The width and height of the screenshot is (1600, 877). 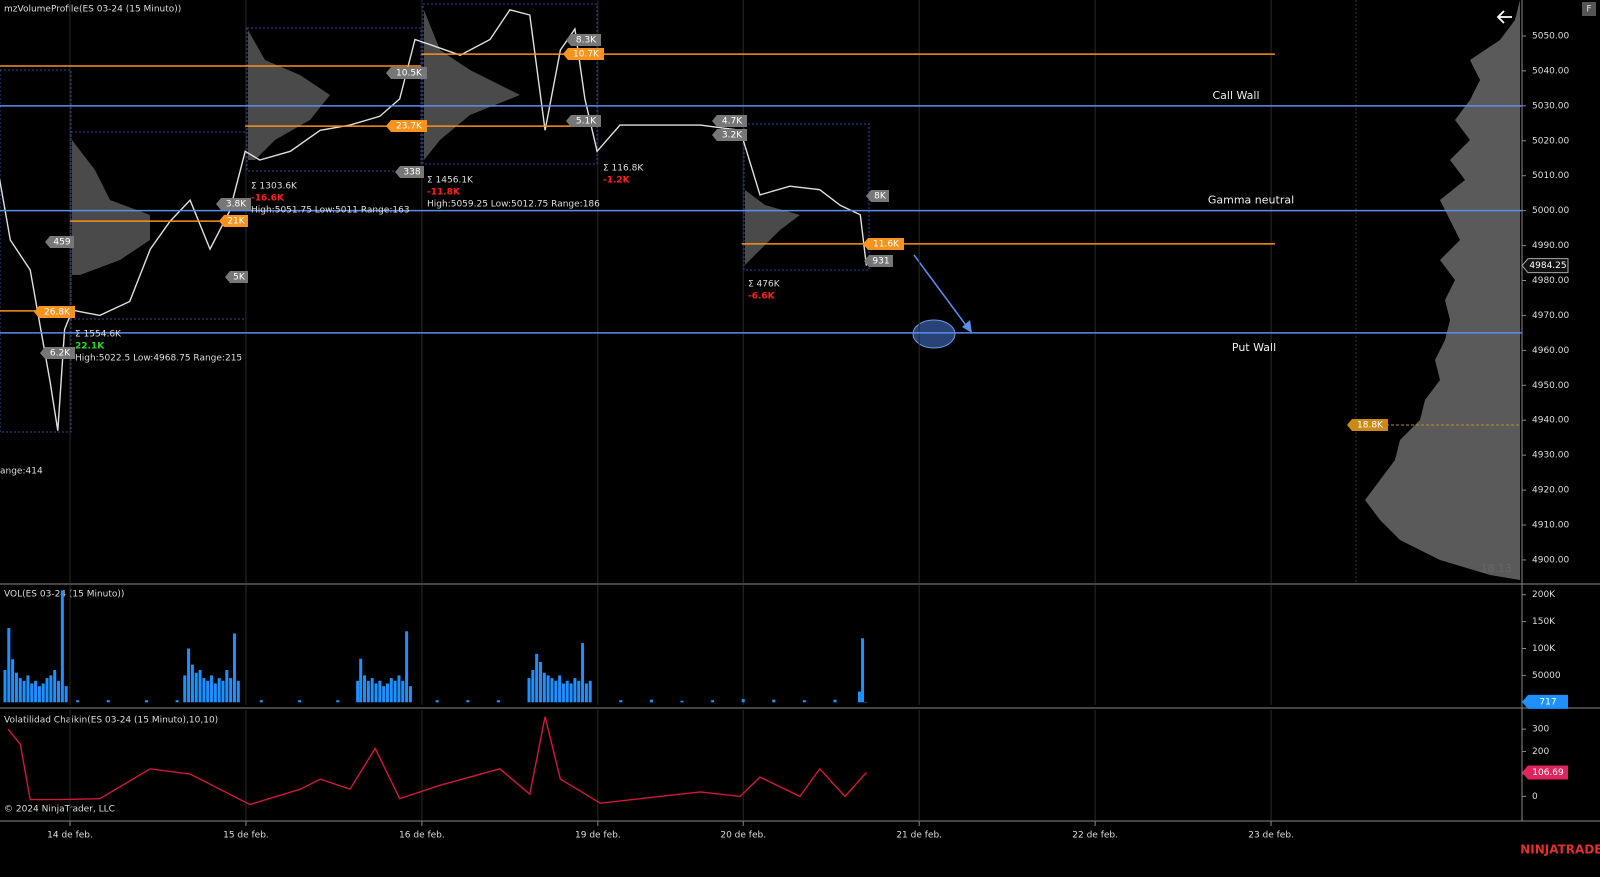 I want to click on corner-button-label: F, so click(x=1588, y=10).